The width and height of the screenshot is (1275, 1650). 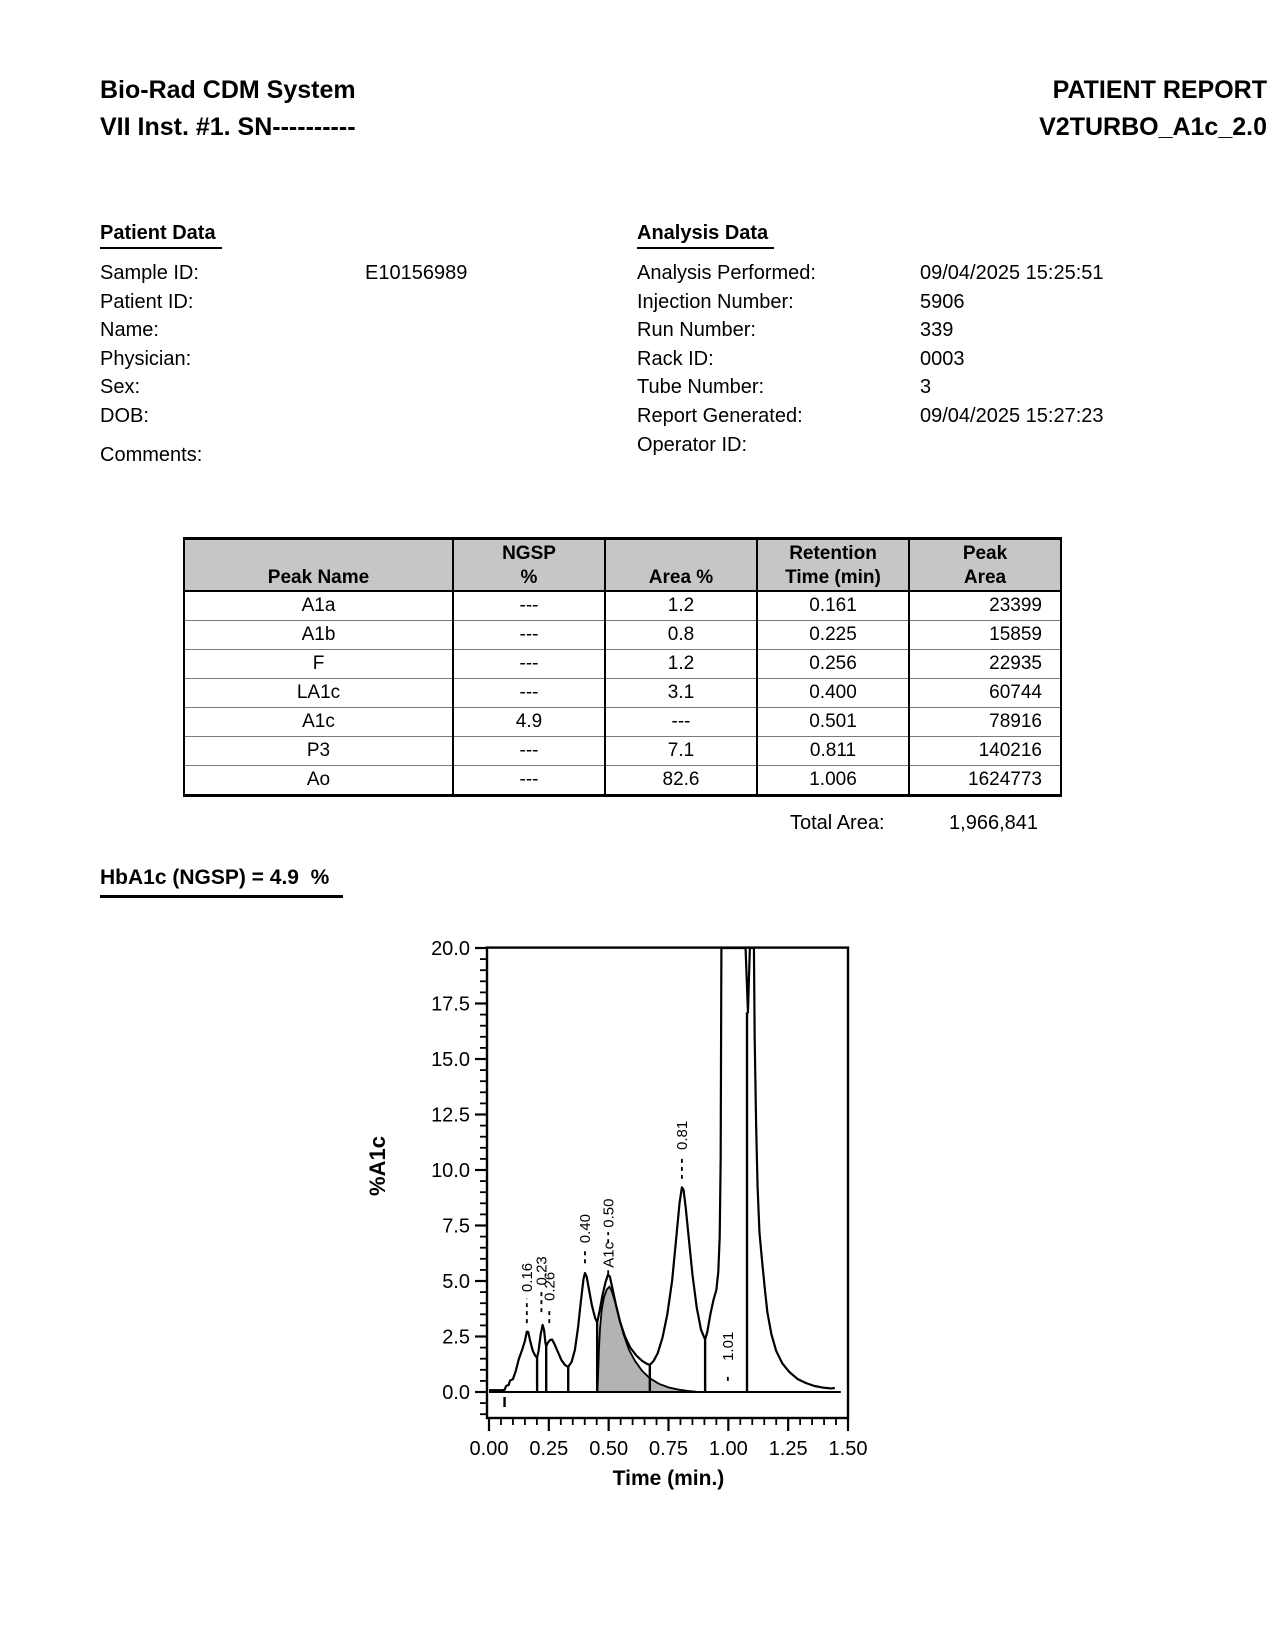 What do you see at coordinates (985, 635) in the screenshot?
I see `cell-peak-area: 15859` at bounding box center [985, 635].